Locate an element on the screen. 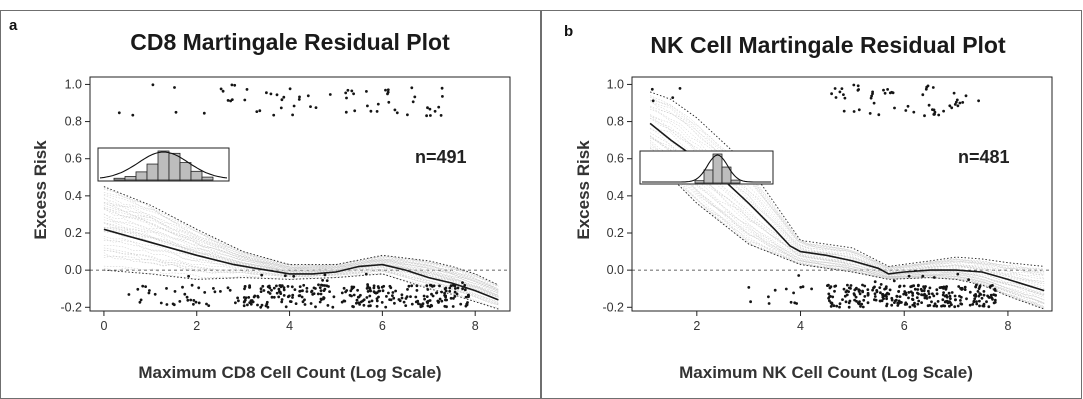 This screenshot has height=399, width=1083. x-tick-label: 8 is located at coordinates (475, 326).